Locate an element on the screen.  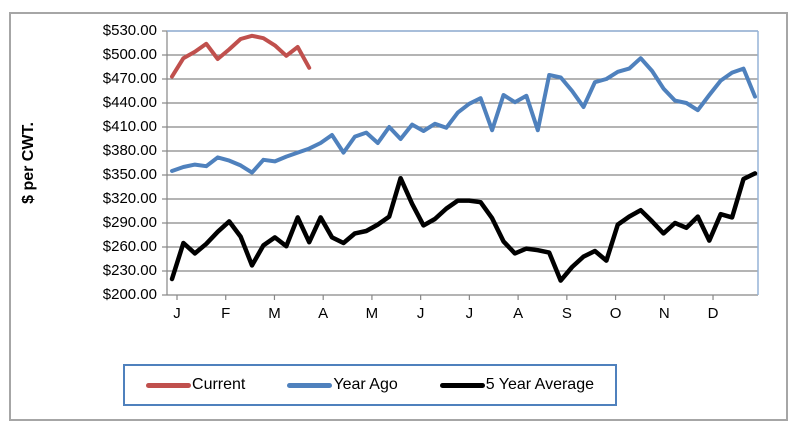
legend: Current Year Ago 5 Year Average is located at coordinates (370, 385).